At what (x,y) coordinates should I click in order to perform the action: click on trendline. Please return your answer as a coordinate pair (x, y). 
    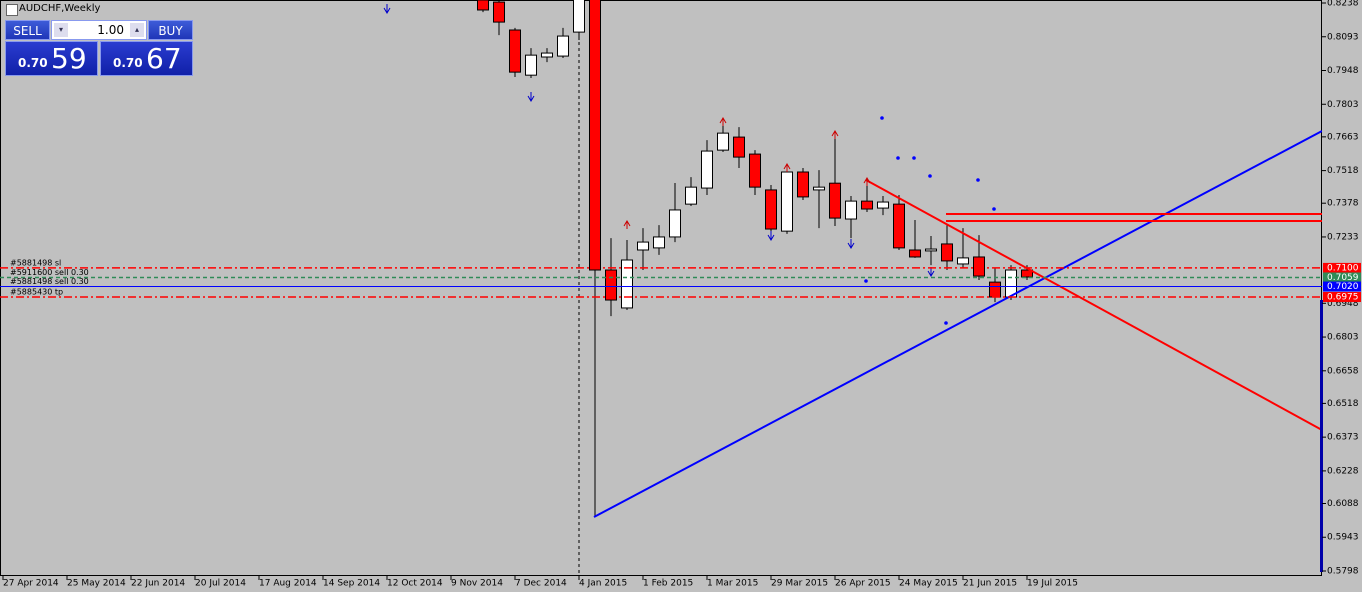
    Looking at the image, I should click on (1093, 305).